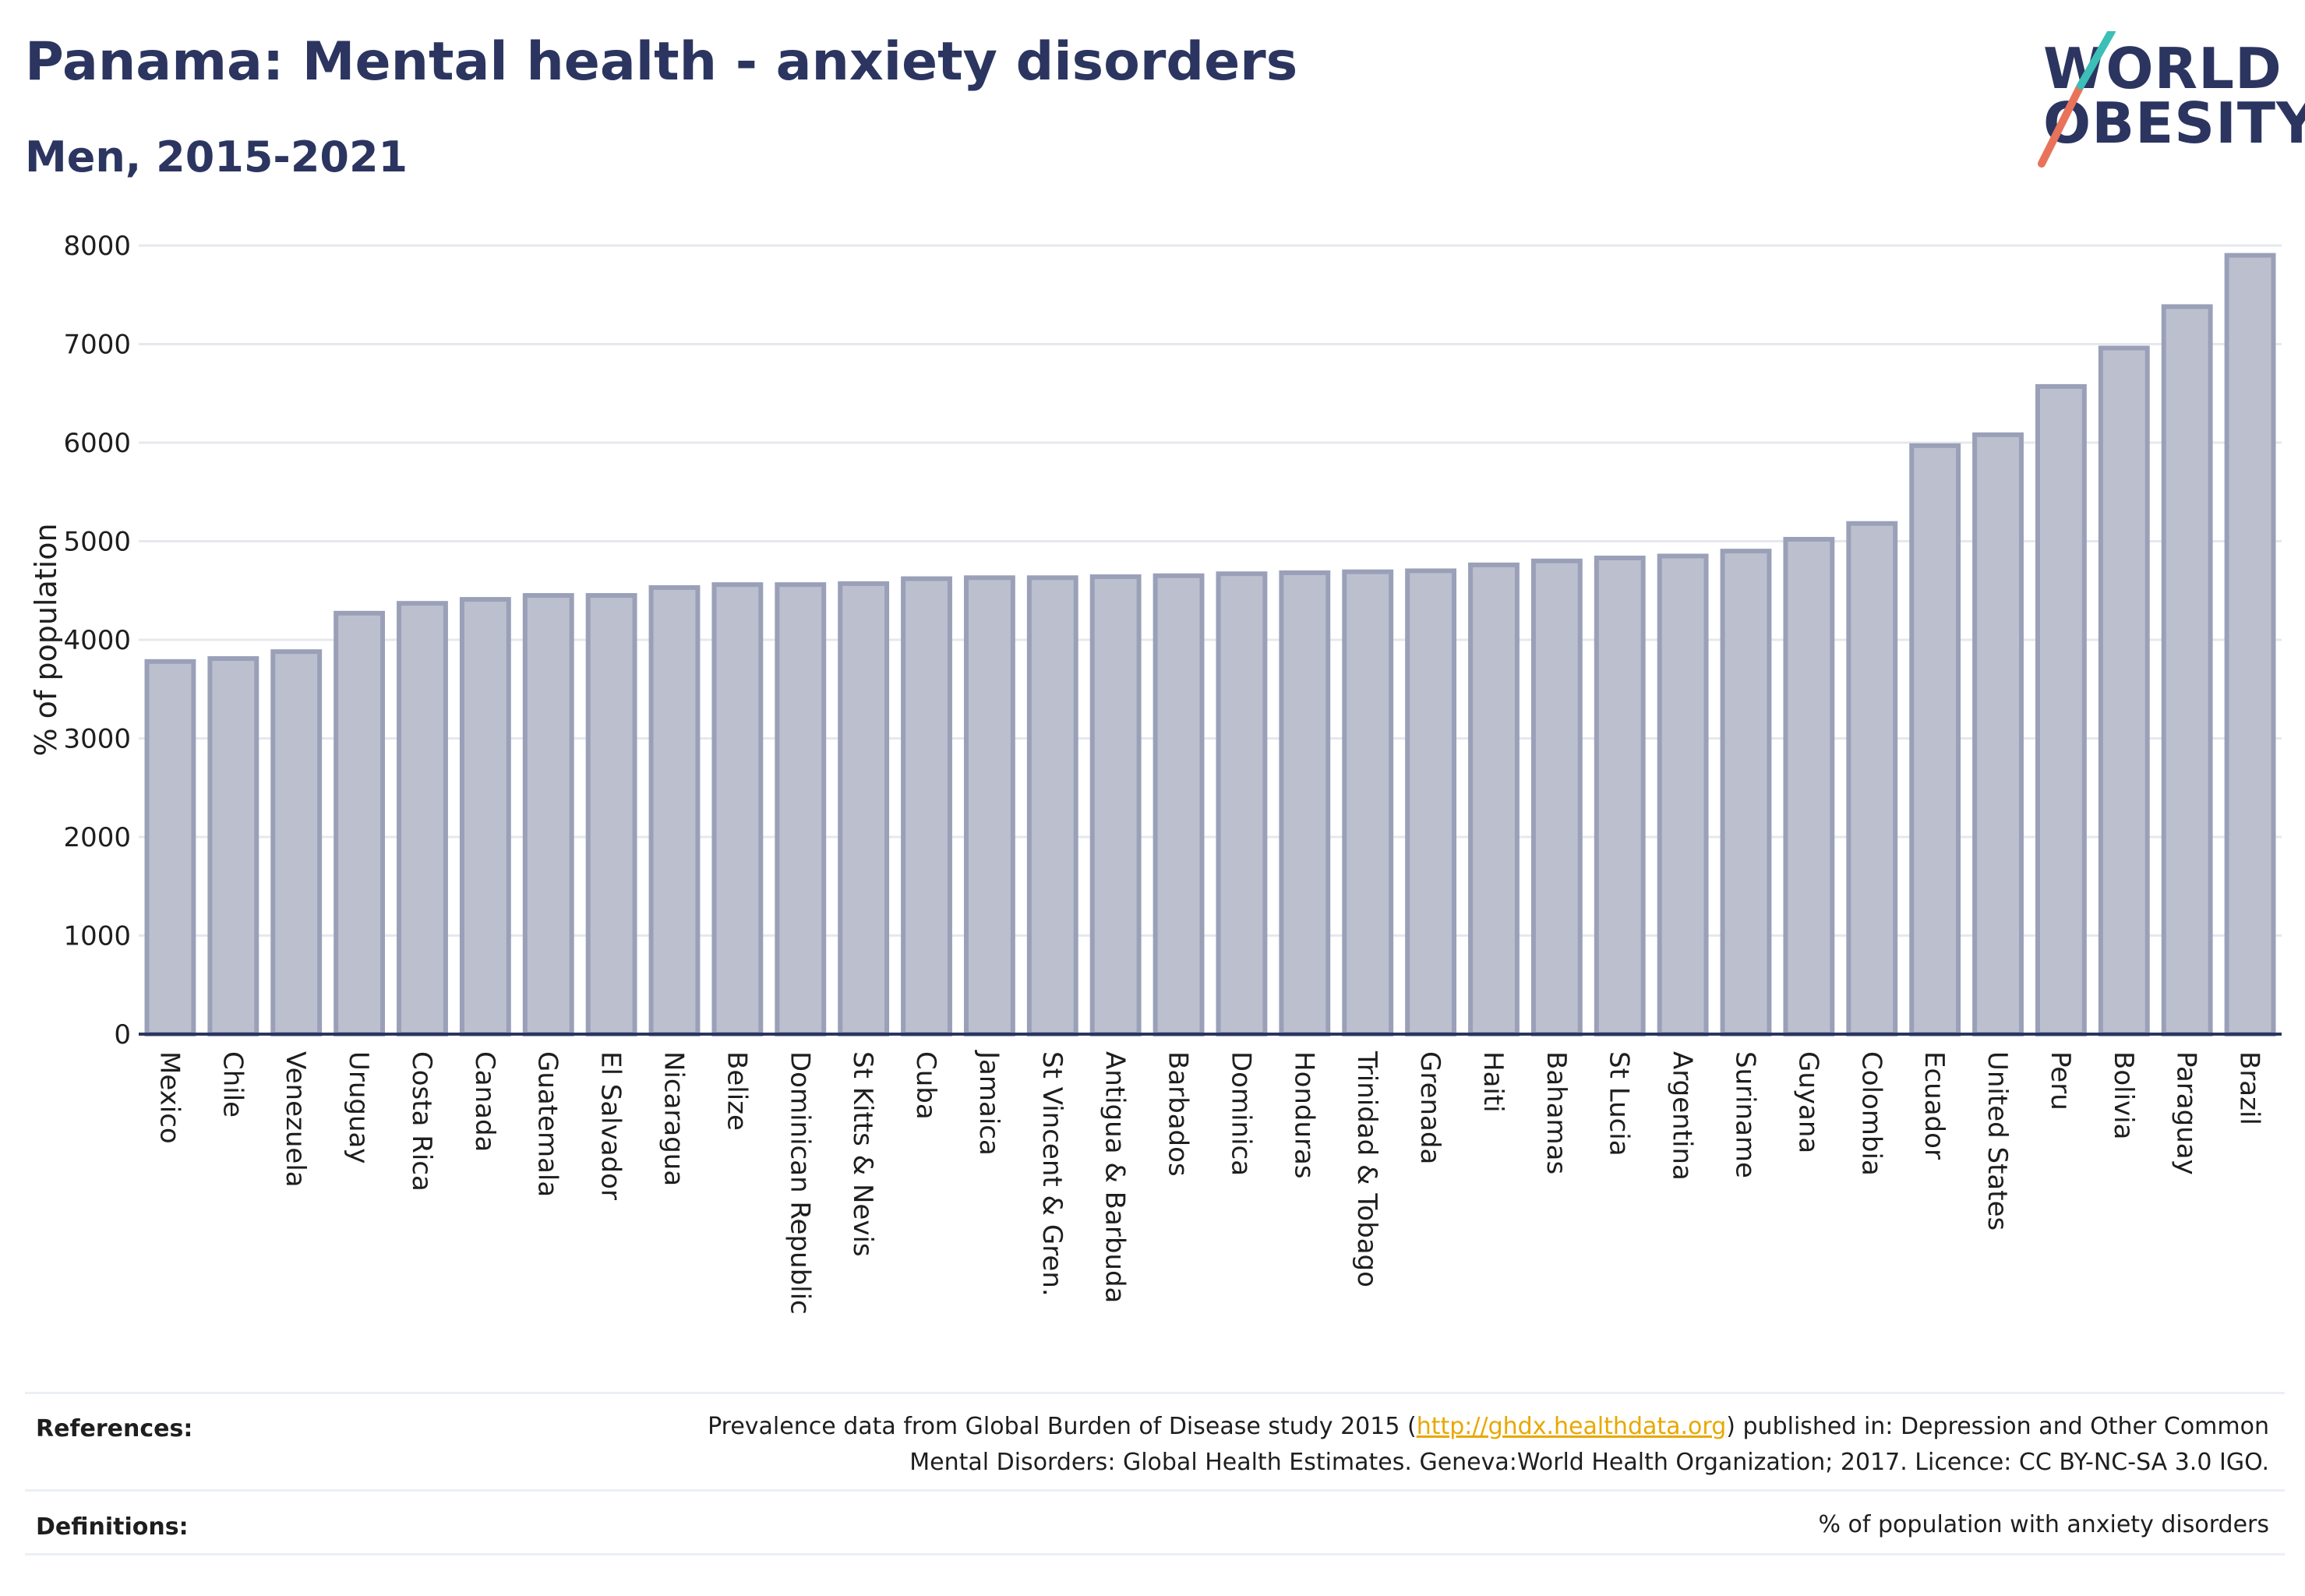  What do you see at coordinates (97, 837) in the screenshot?
I see `y-tick-label: 2000` at bounding box center [97, 837].